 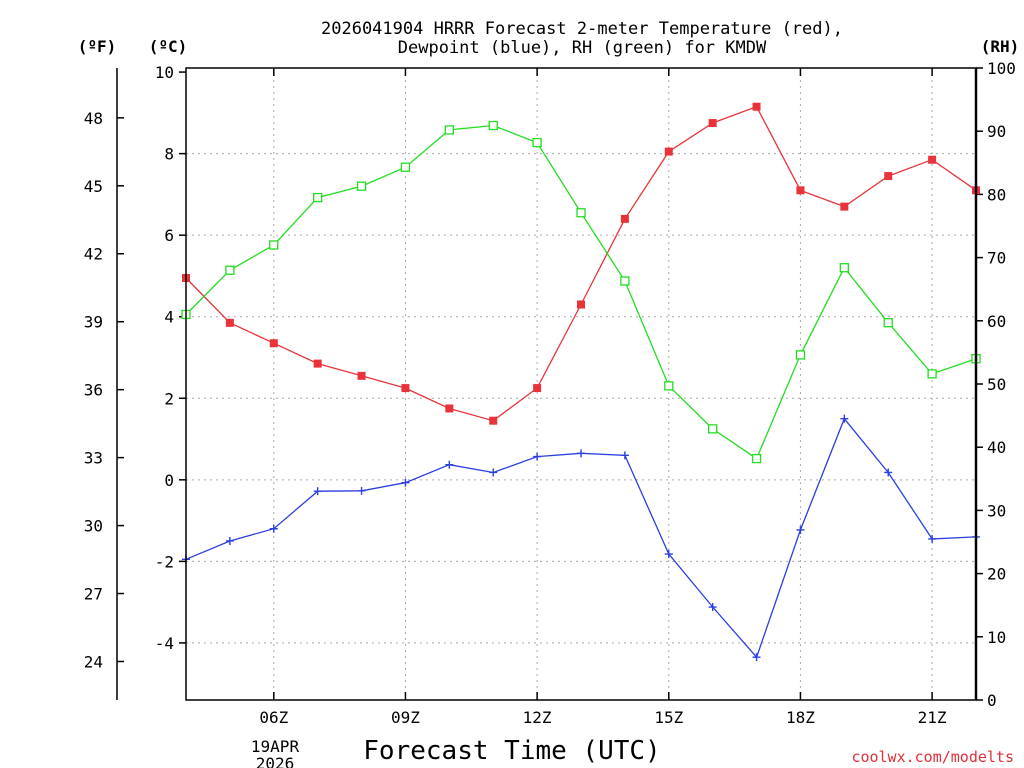 I want to click on x-tick-label: 21Z, so click(x=932, y=717).